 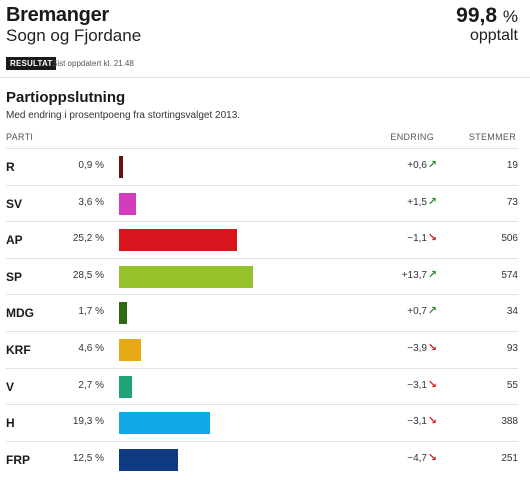 What do you see at coordinates (14, 203) in the screenshot?
I see `party-name: SV` at bounding box center [14, 203].